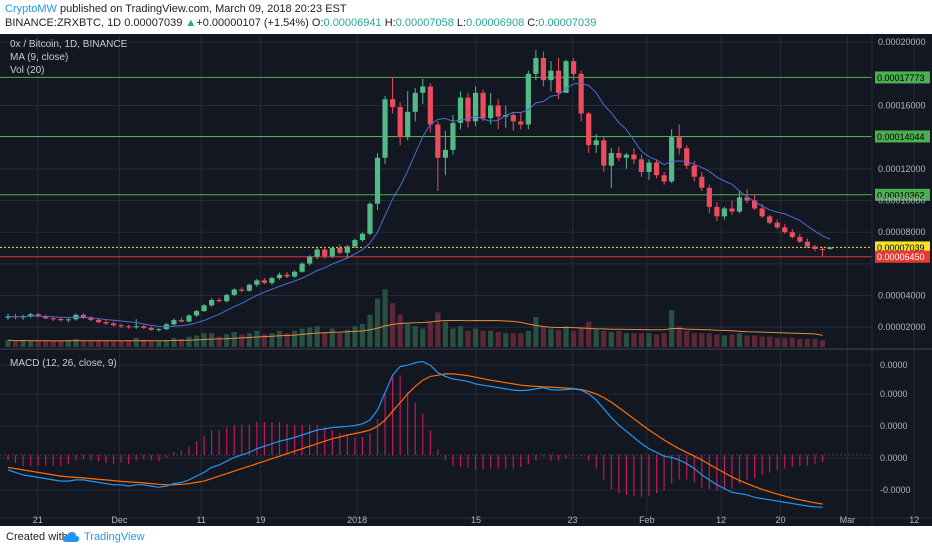 Image resolution: width=932 pixels, height=550 pixels. Describe the element at coordinates (902, 232) in the screenshot. I see `y-tick-label: 0.00008000` at that location.